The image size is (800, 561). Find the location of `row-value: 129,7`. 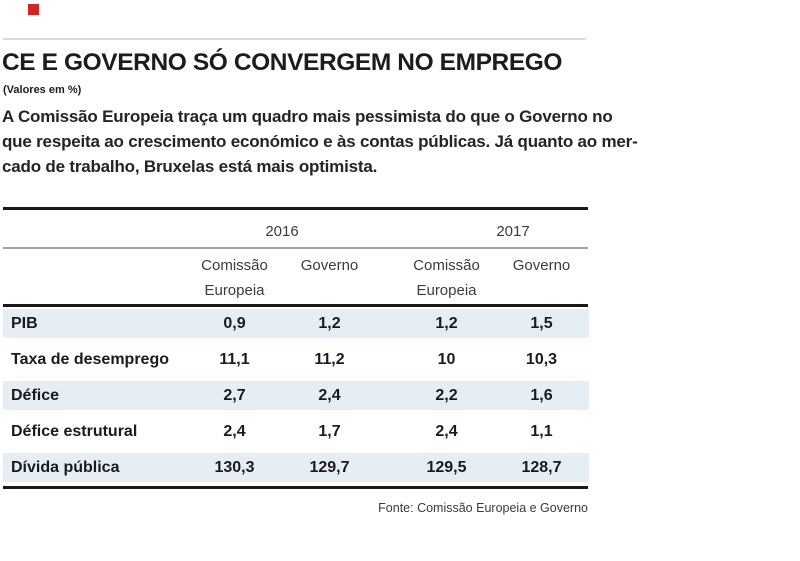

row-value: 129,7 is located at coordinates (329, 467).